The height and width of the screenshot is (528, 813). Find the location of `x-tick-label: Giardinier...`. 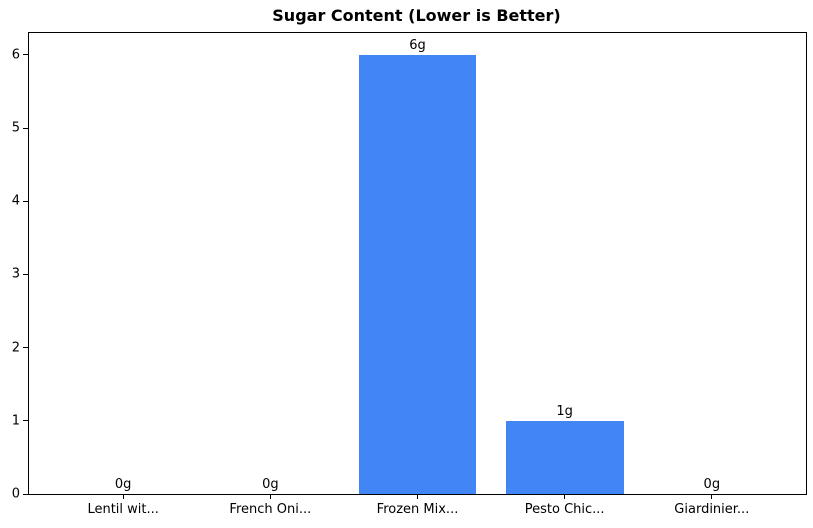

x-tick-label: Giardinier... is located at coordinates (712, 509).